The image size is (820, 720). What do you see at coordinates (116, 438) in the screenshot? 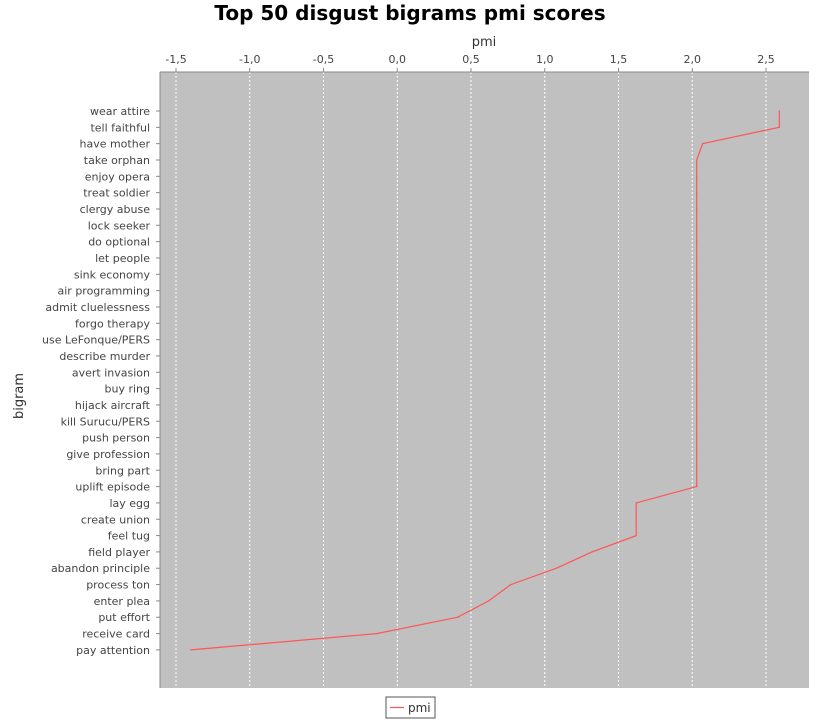
I see `y-category-label: push person` at bounding box center [116, 438].